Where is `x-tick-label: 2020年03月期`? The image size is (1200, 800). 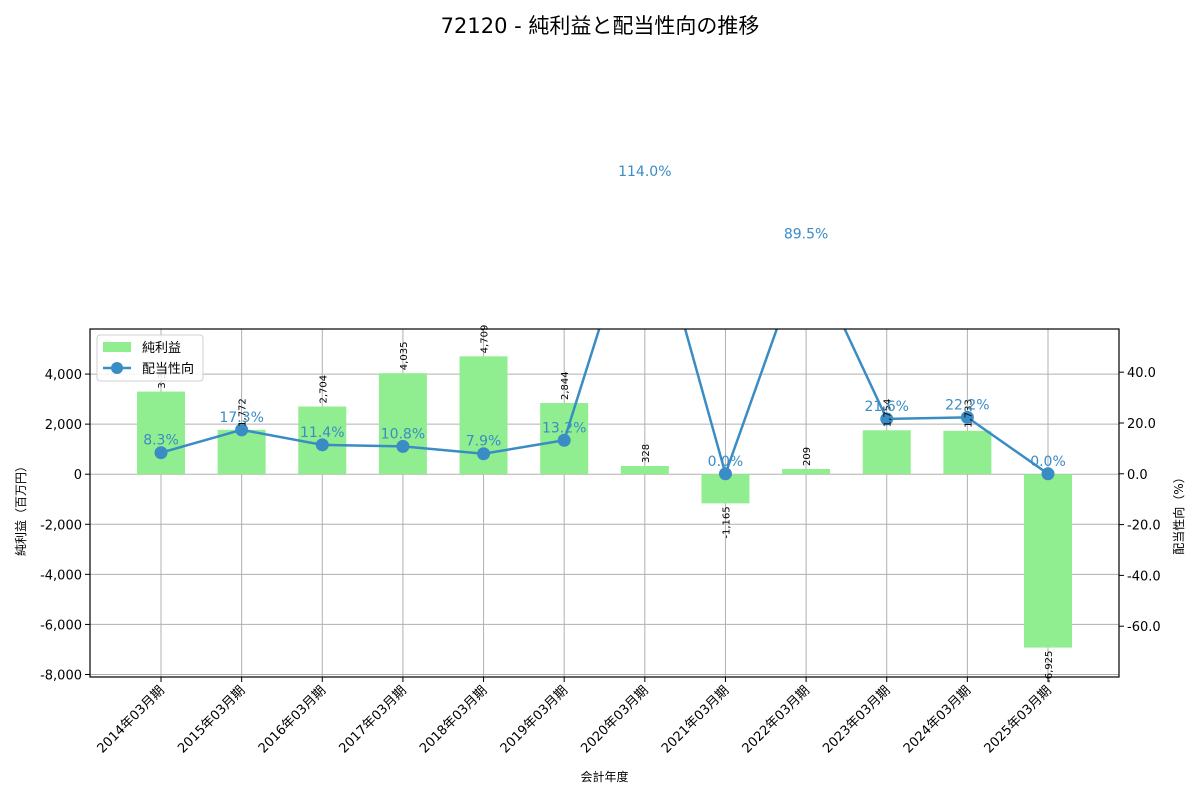 x-tick-label: 2020年03月期 is located at coordinates (614, 719).